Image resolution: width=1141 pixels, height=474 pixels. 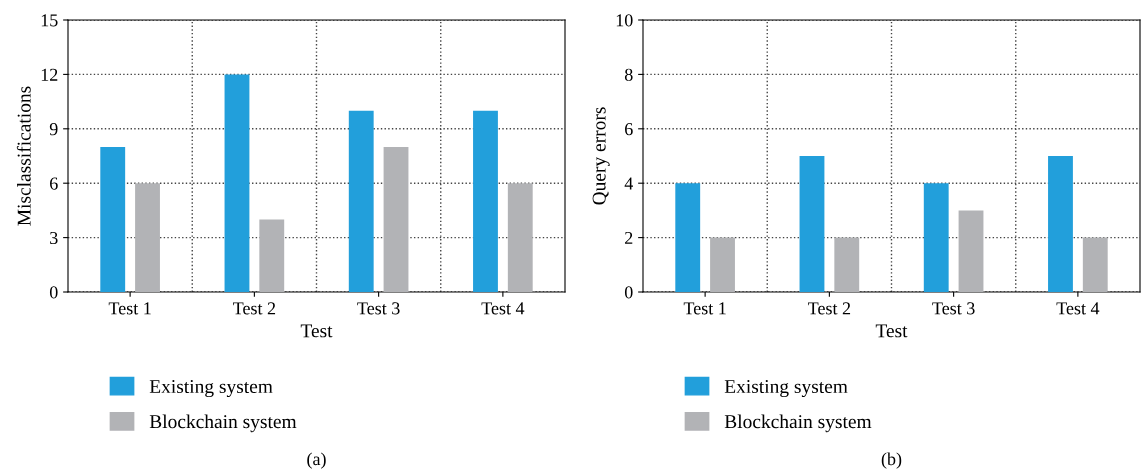 I want to click on text: (a), so click(x=316, y=460).